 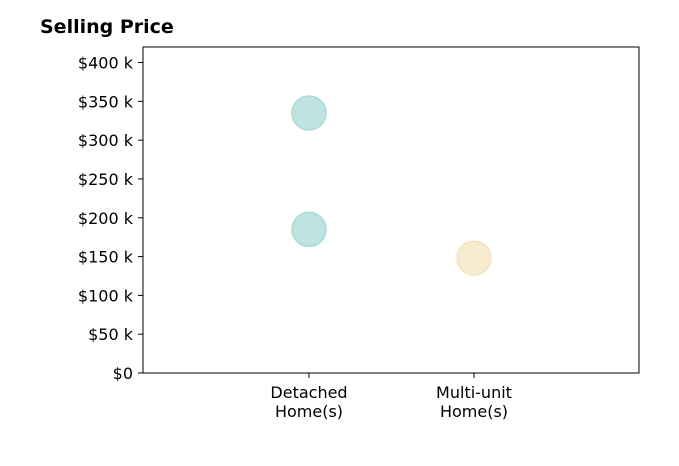 I want to click on y-tick-label: $400 k, so click(x=106, y=63).